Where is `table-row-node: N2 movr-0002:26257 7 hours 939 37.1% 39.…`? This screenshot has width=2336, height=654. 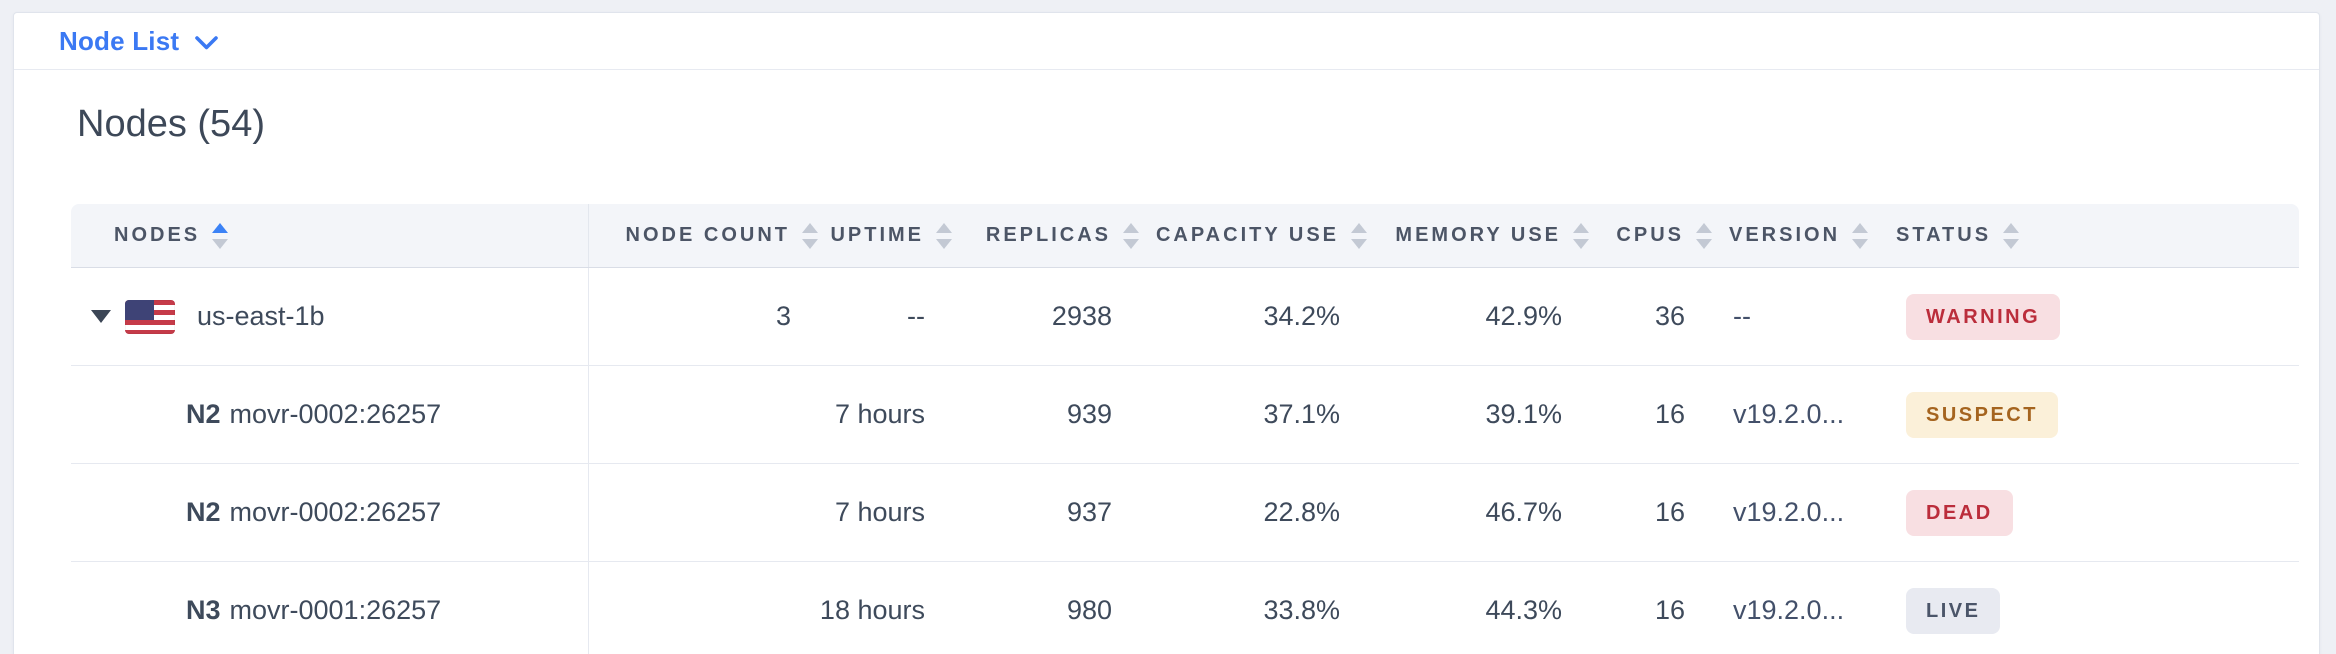 table-row-node: N2 movr-0002:26257 7 hours 939 37.1% 39.… is located at coordinates (1185, 415).